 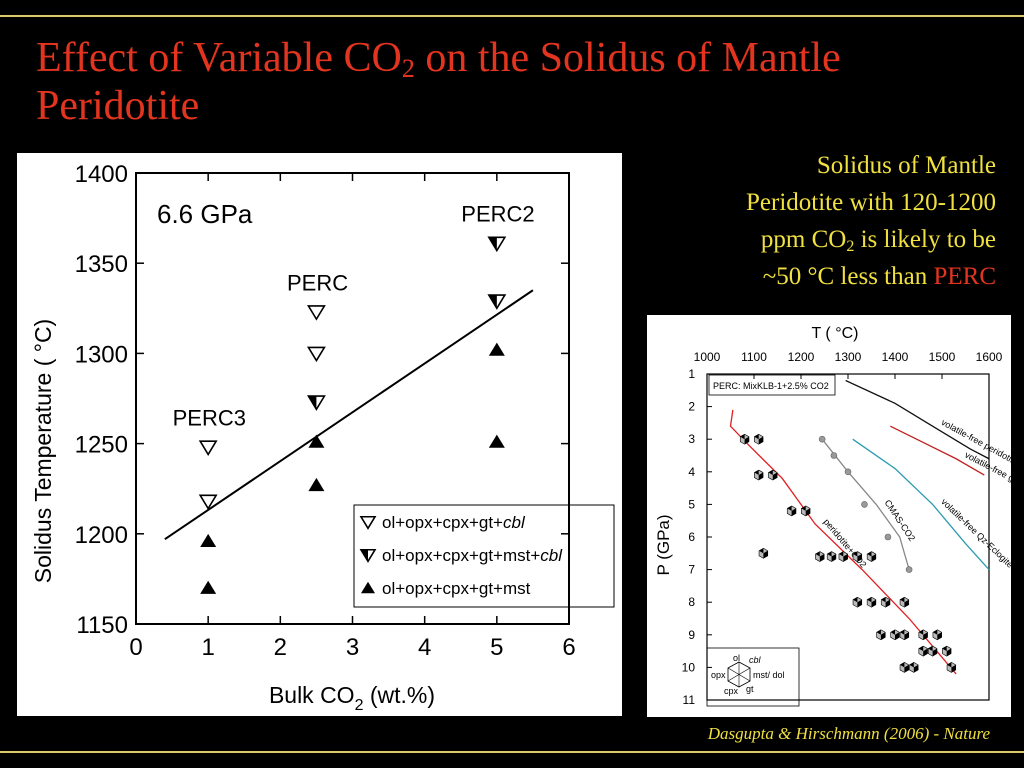 I want to click on markers-layer, so click(x=352, y=415).